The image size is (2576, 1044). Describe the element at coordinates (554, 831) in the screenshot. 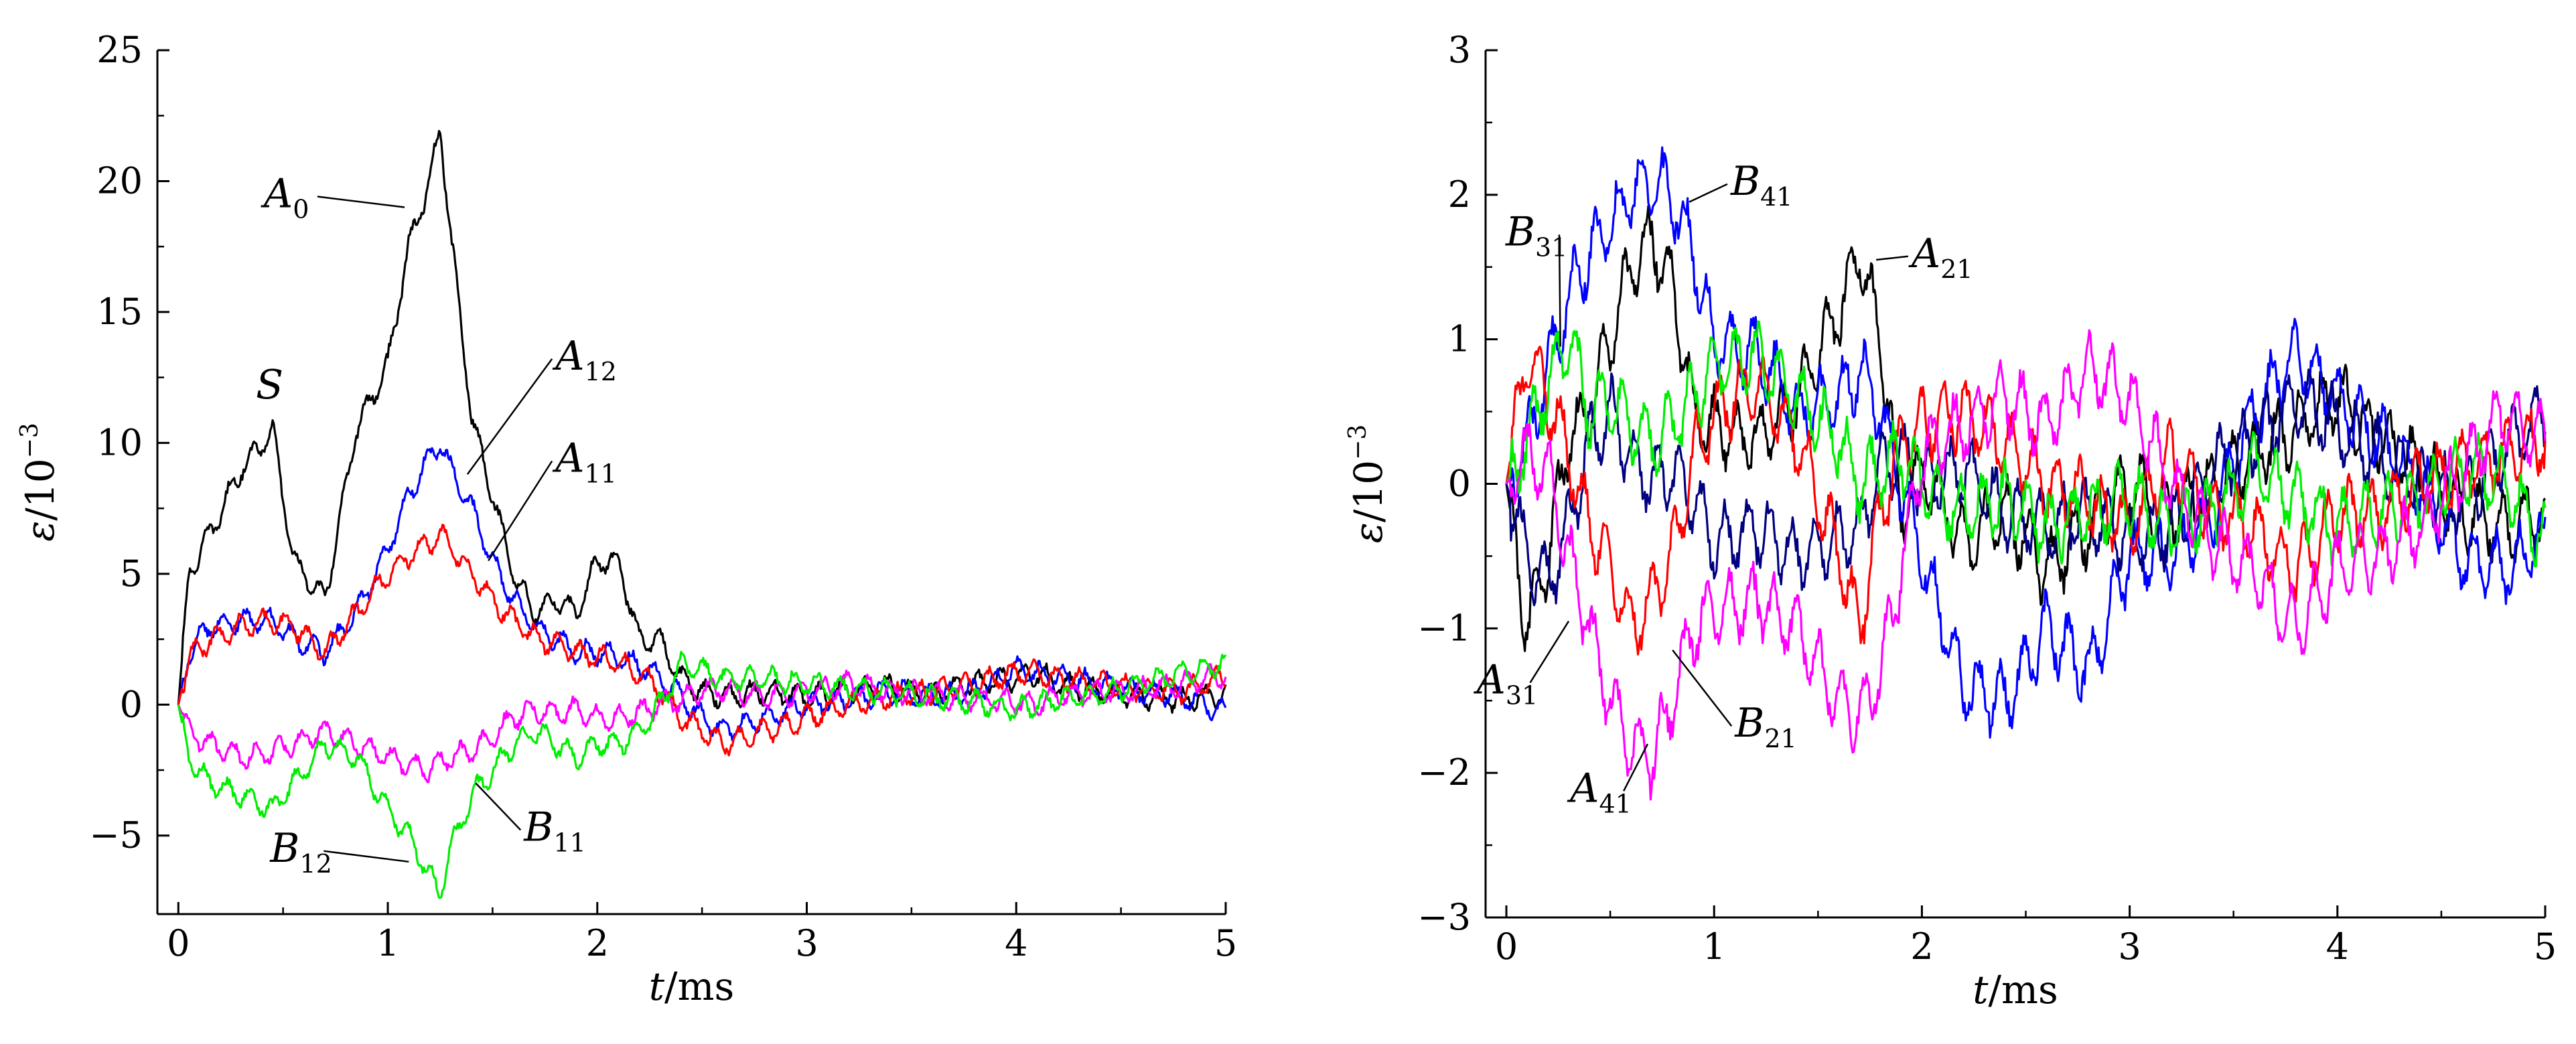

I see `annotation-label-b11: B11` at that location.